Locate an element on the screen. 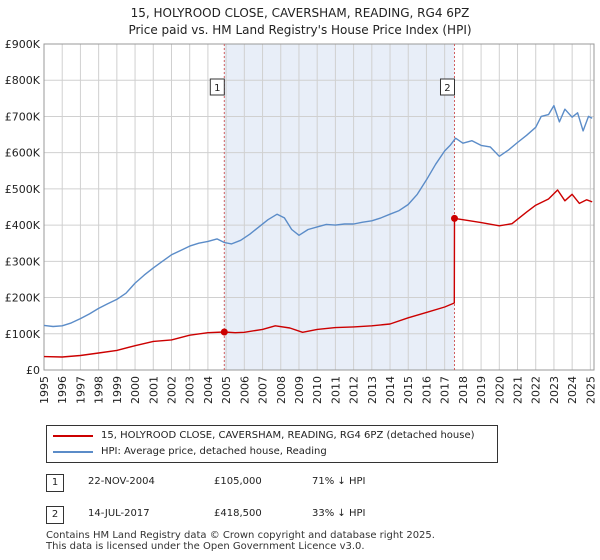 The height and width of the screenshot is (560, 600). y-tick-label: £700K is located at coordinates (23, 116).